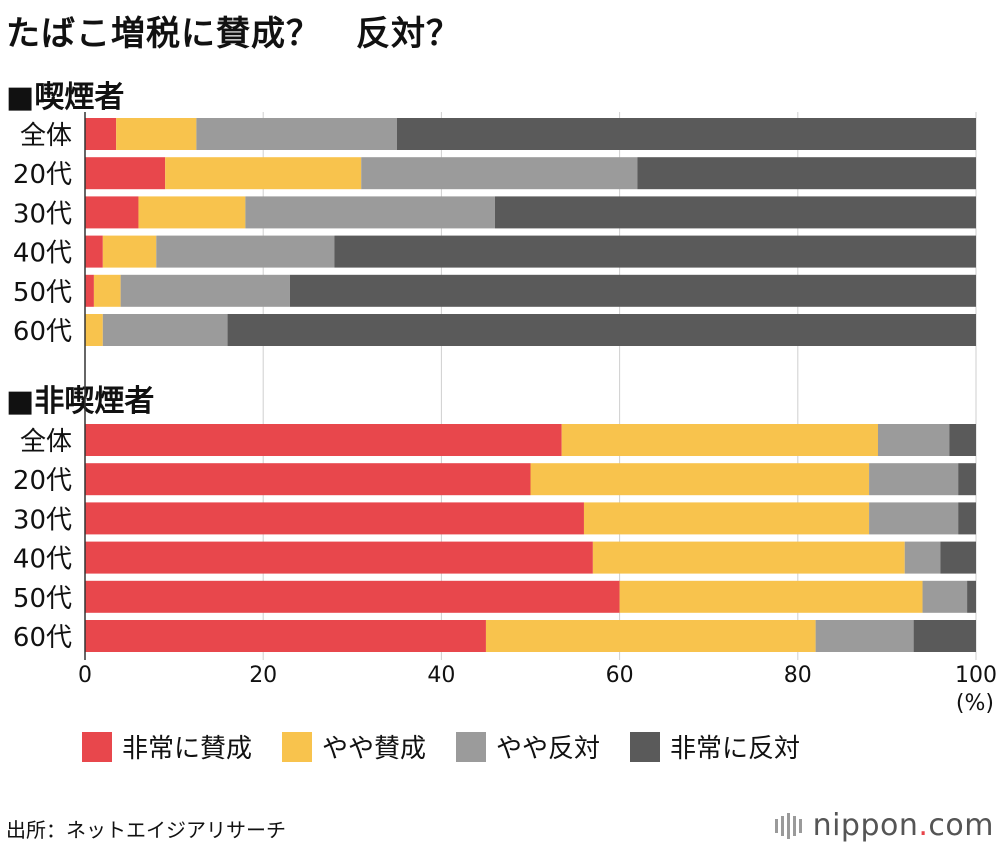 The height and width of the screenshot is (850, 1000). What do you see at coordinates (798, 675) in the screenshot?
I see `x-tick-label: 80` at bounding box center [798, 675].